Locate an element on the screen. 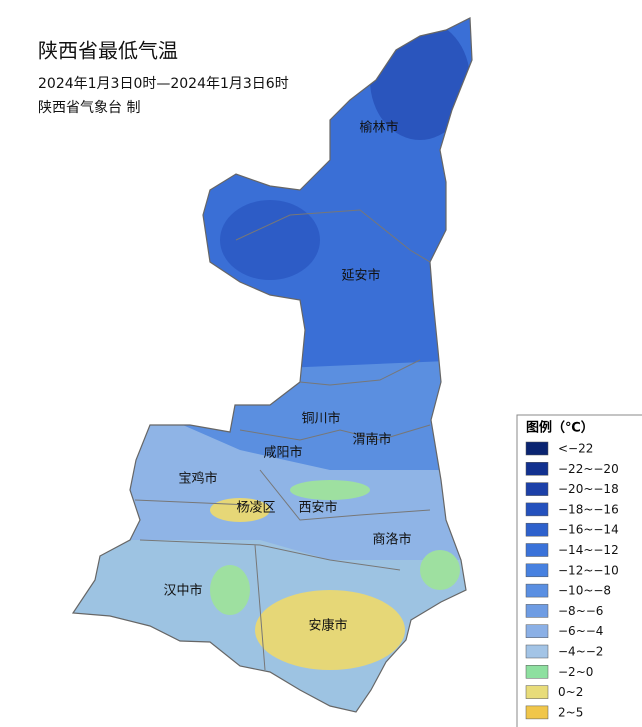 The image size is (642, 727). title: 陕西省最低气温 is located at coordinates (108, 51).